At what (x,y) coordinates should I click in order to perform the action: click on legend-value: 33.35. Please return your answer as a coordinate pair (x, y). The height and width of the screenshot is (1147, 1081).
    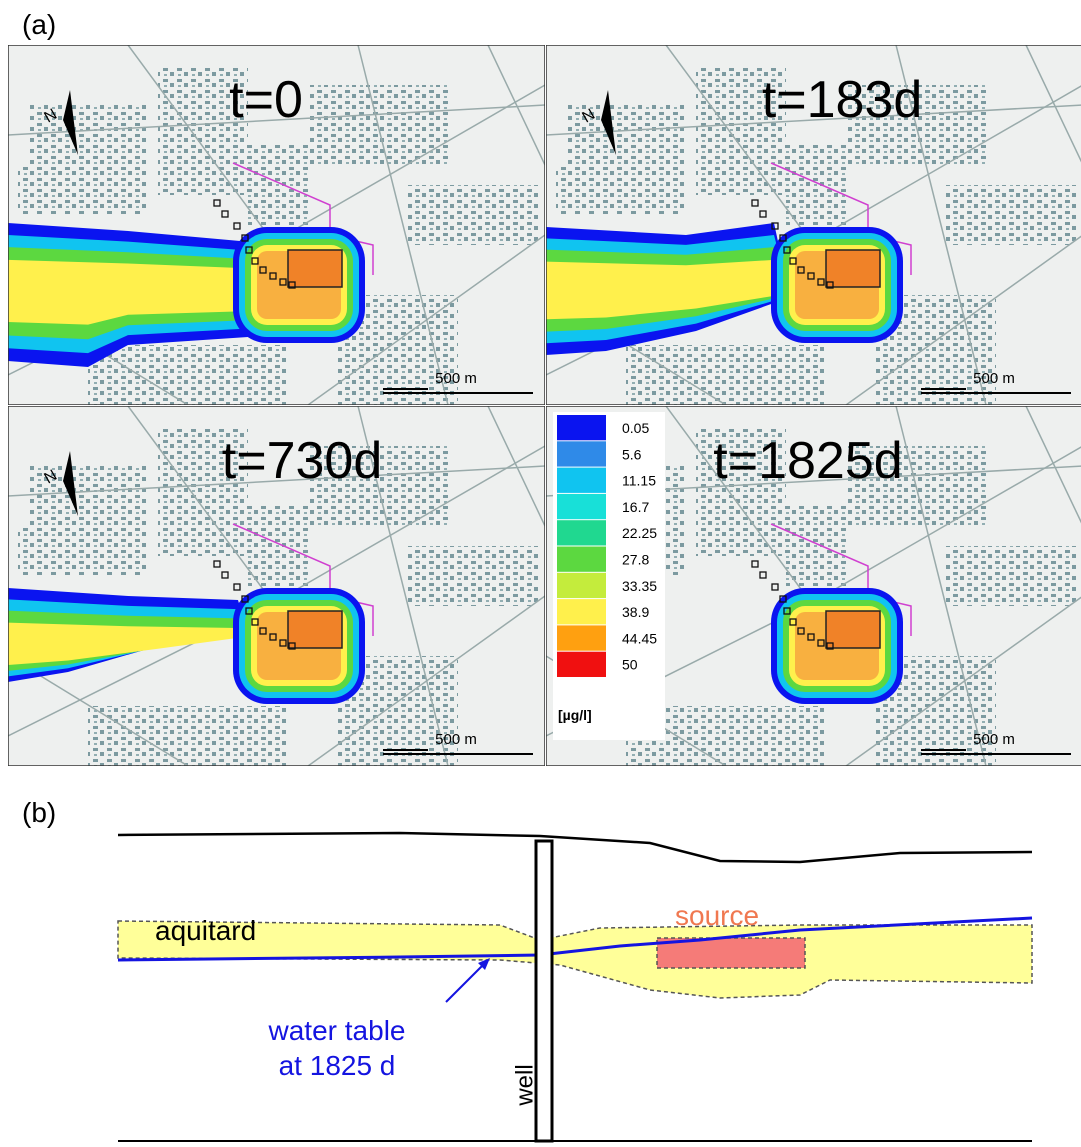
    Looking at the image, I should click on (639, 586).